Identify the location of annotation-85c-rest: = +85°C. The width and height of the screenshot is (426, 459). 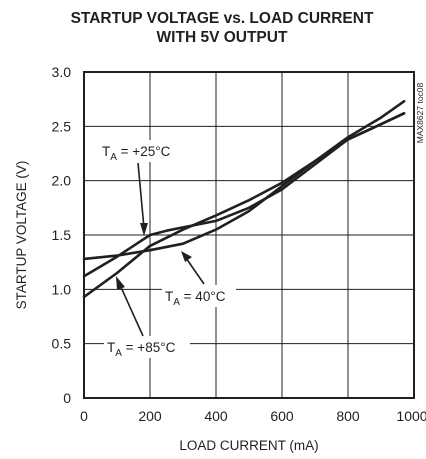
(149, 347).